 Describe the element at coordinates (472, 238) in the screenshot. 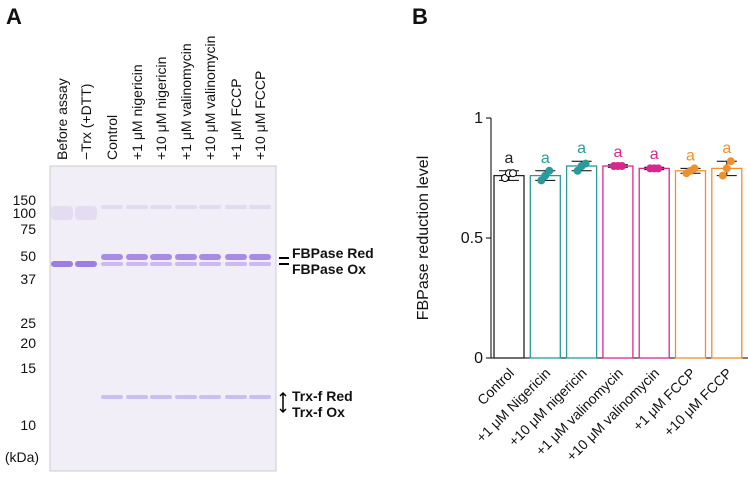

I see `y-tick-label: 0.5` at that location.